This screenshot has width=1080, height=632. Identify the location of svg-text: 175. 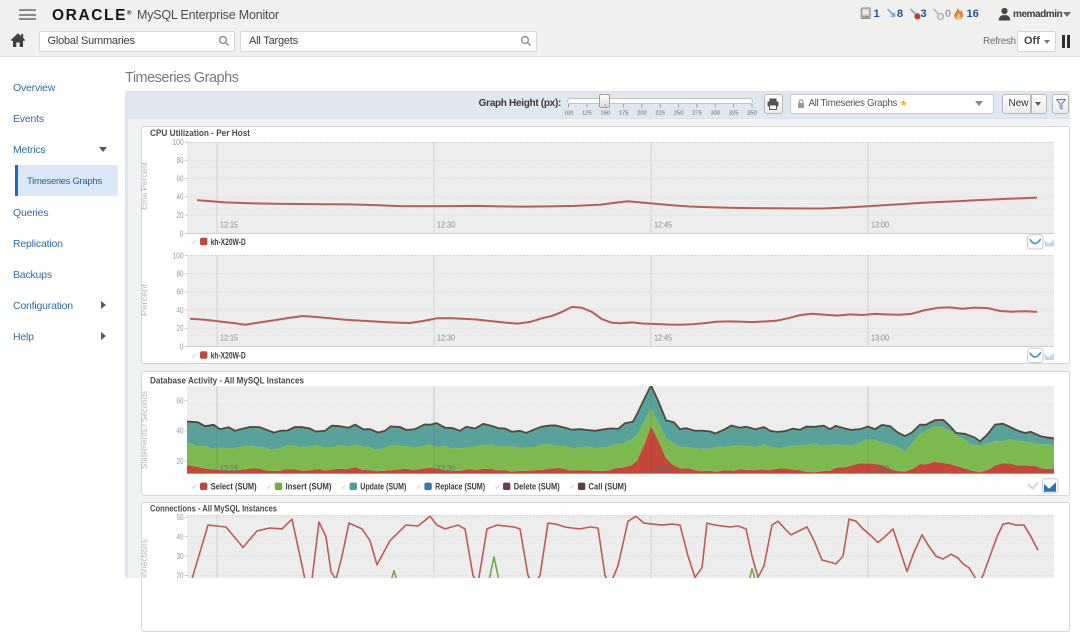
(624, 114).